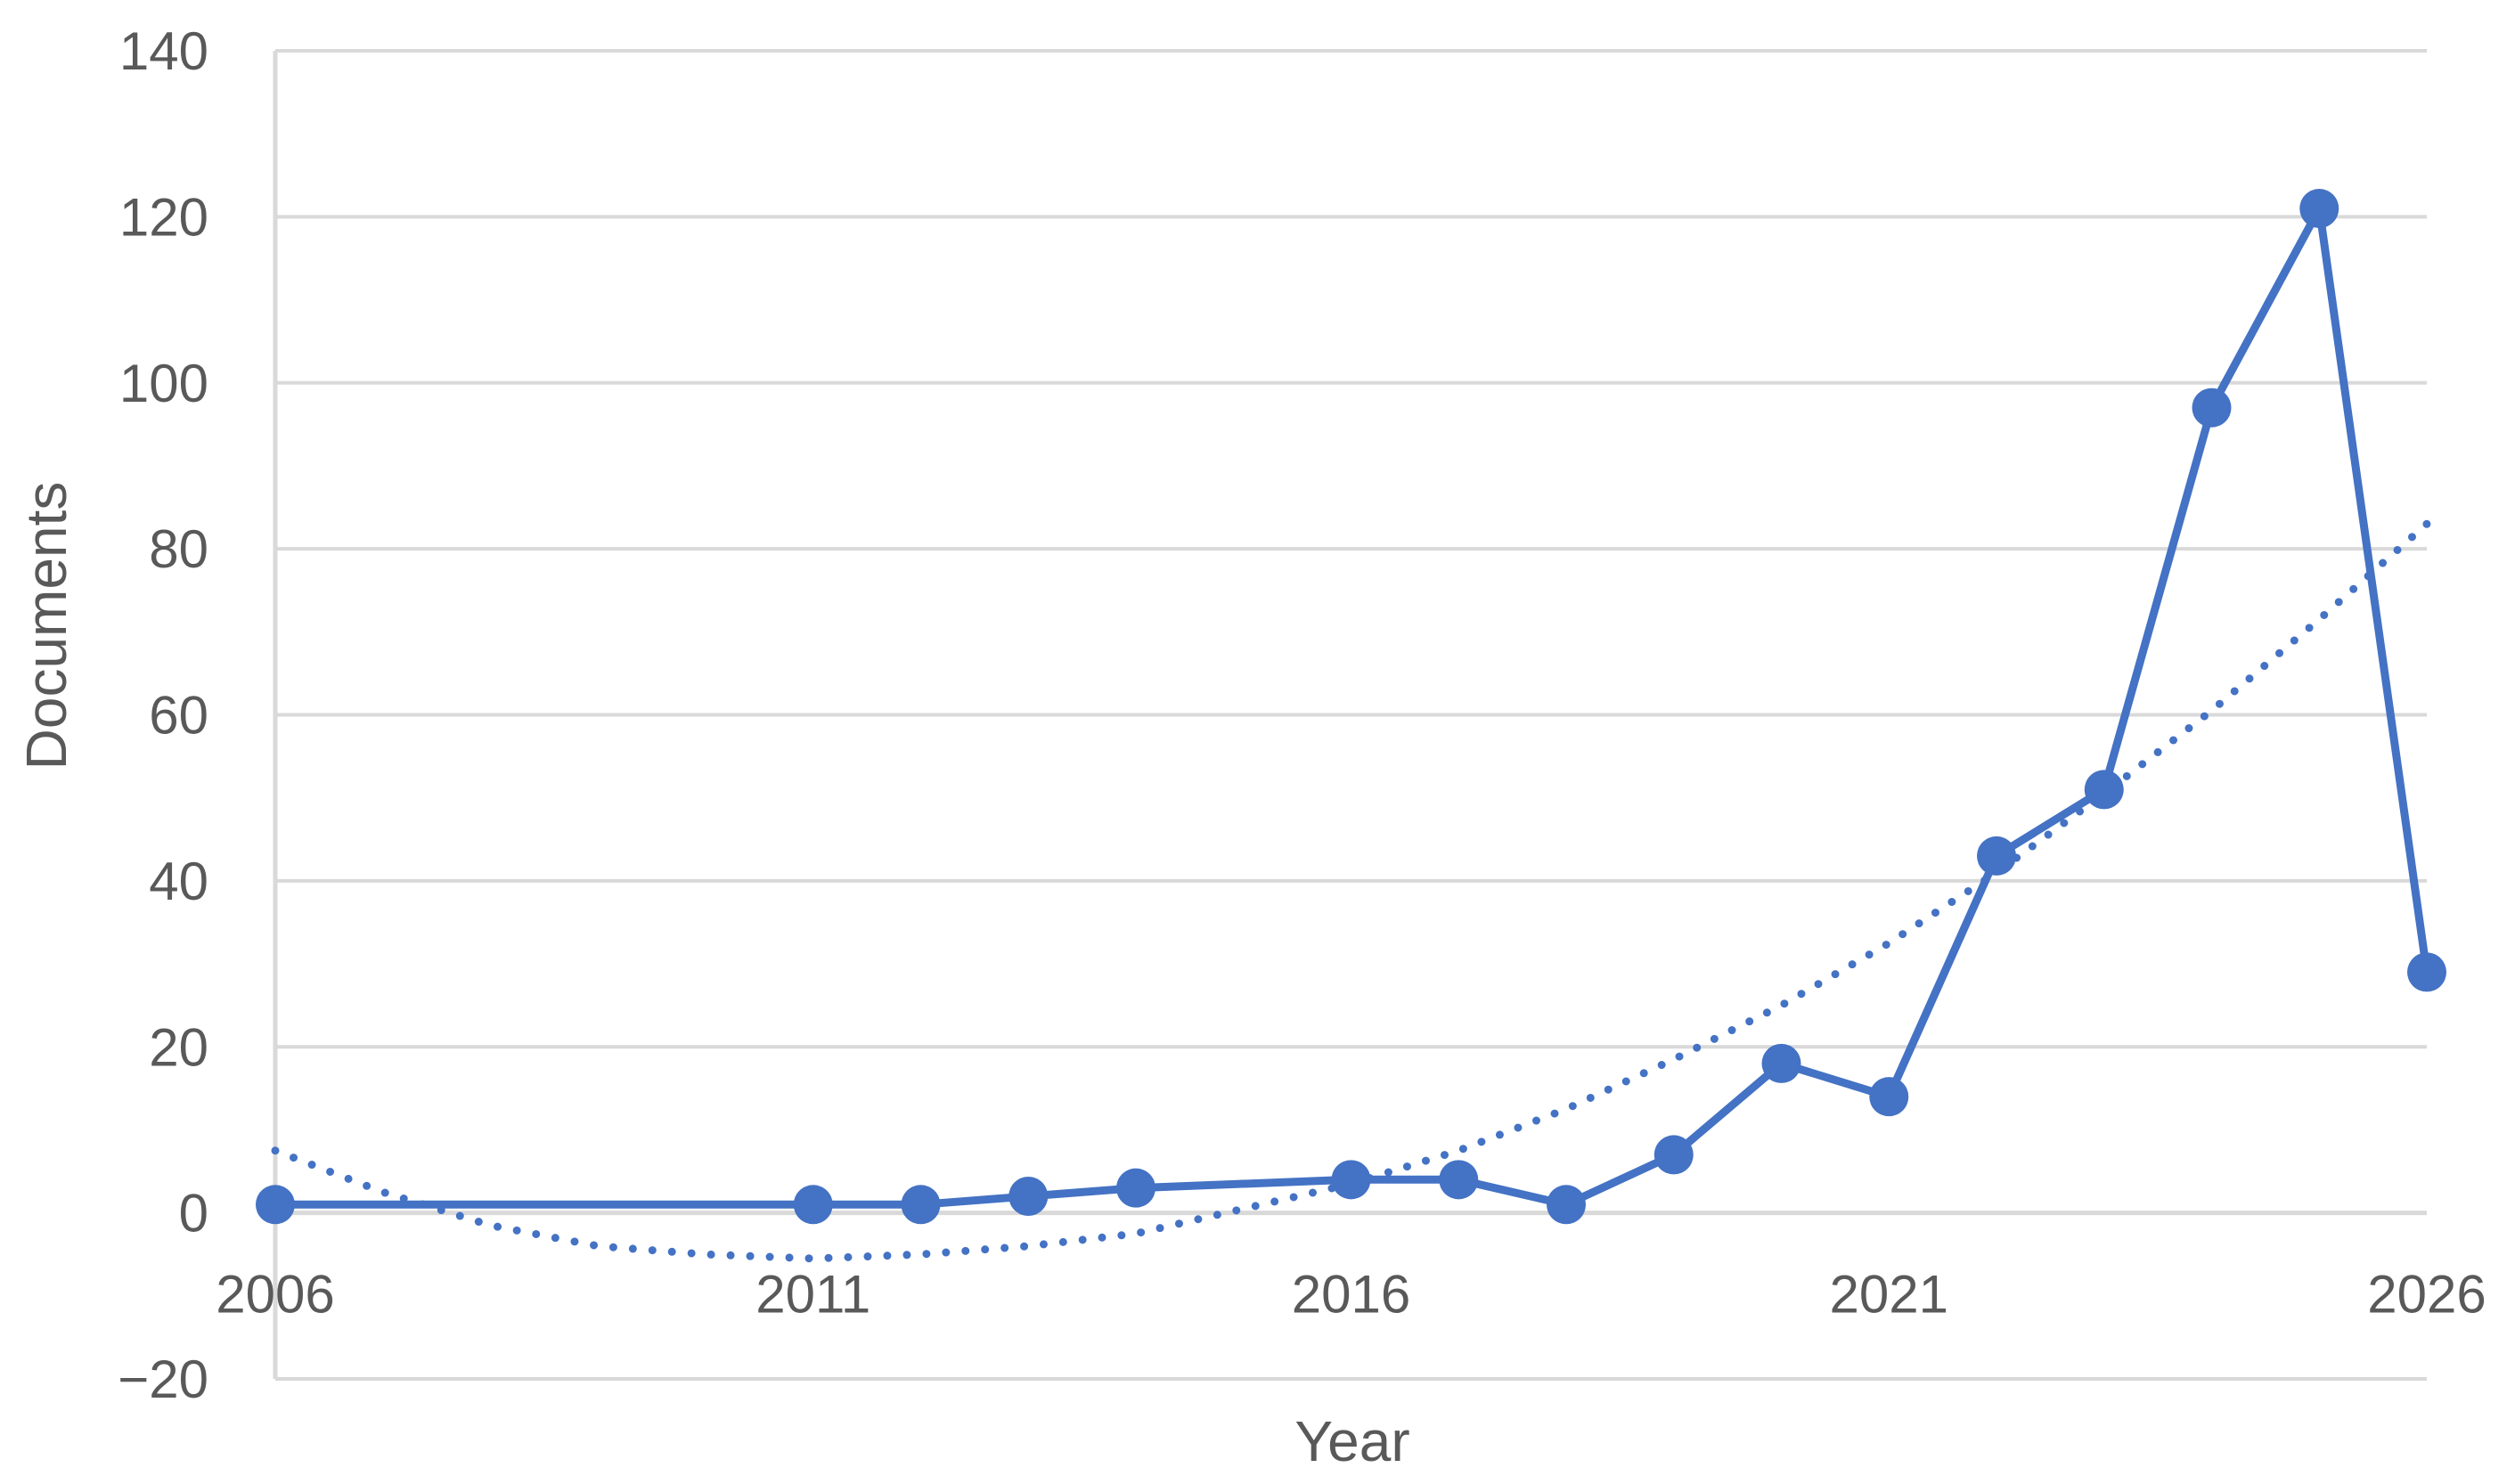 The image size is (2515, 1484). Describe the element at coordinates (178, 549) in the screenshot. I see `y-tick-label: 80` at that location.